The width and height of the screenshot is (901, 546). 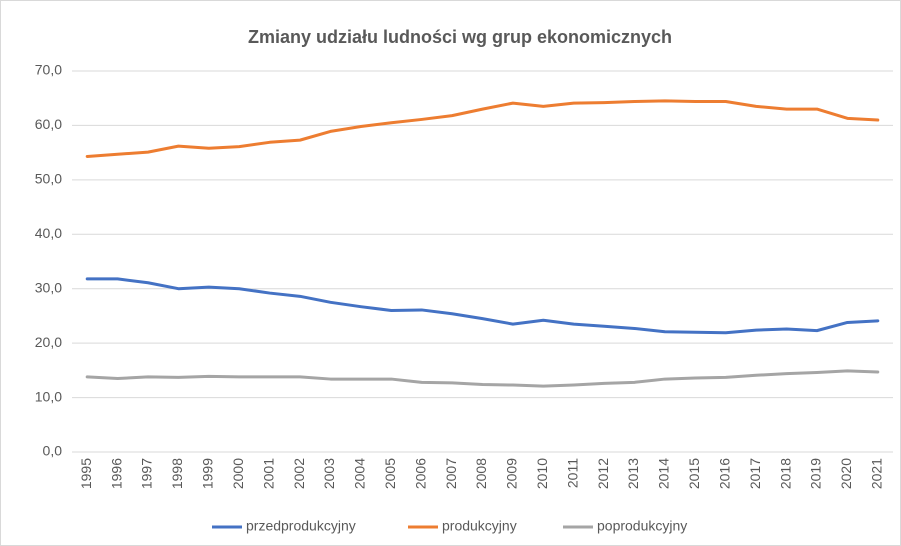 I want to click on x-tick-label: 1998, so click(x=177, y=473).